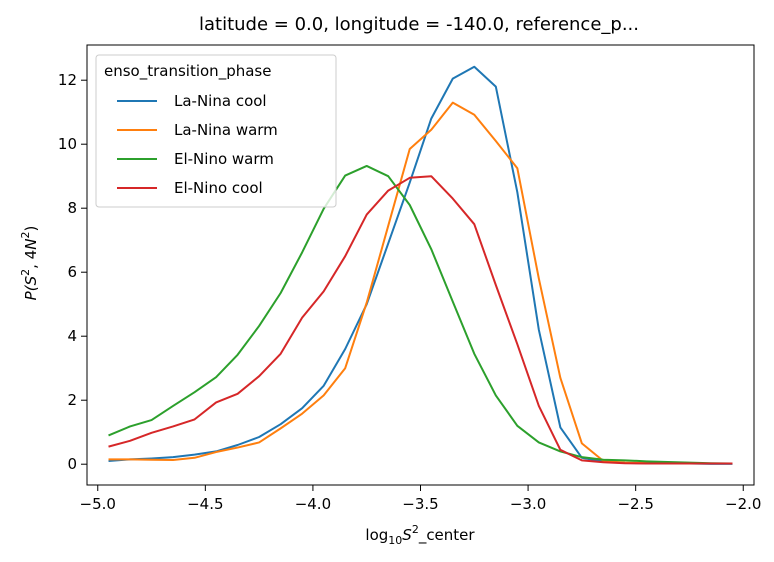 The image size is (774, 562). Describe the element at coordinates (187, 71) in the screenshot. I see `legend-title: enso_transition_phase` at that location.